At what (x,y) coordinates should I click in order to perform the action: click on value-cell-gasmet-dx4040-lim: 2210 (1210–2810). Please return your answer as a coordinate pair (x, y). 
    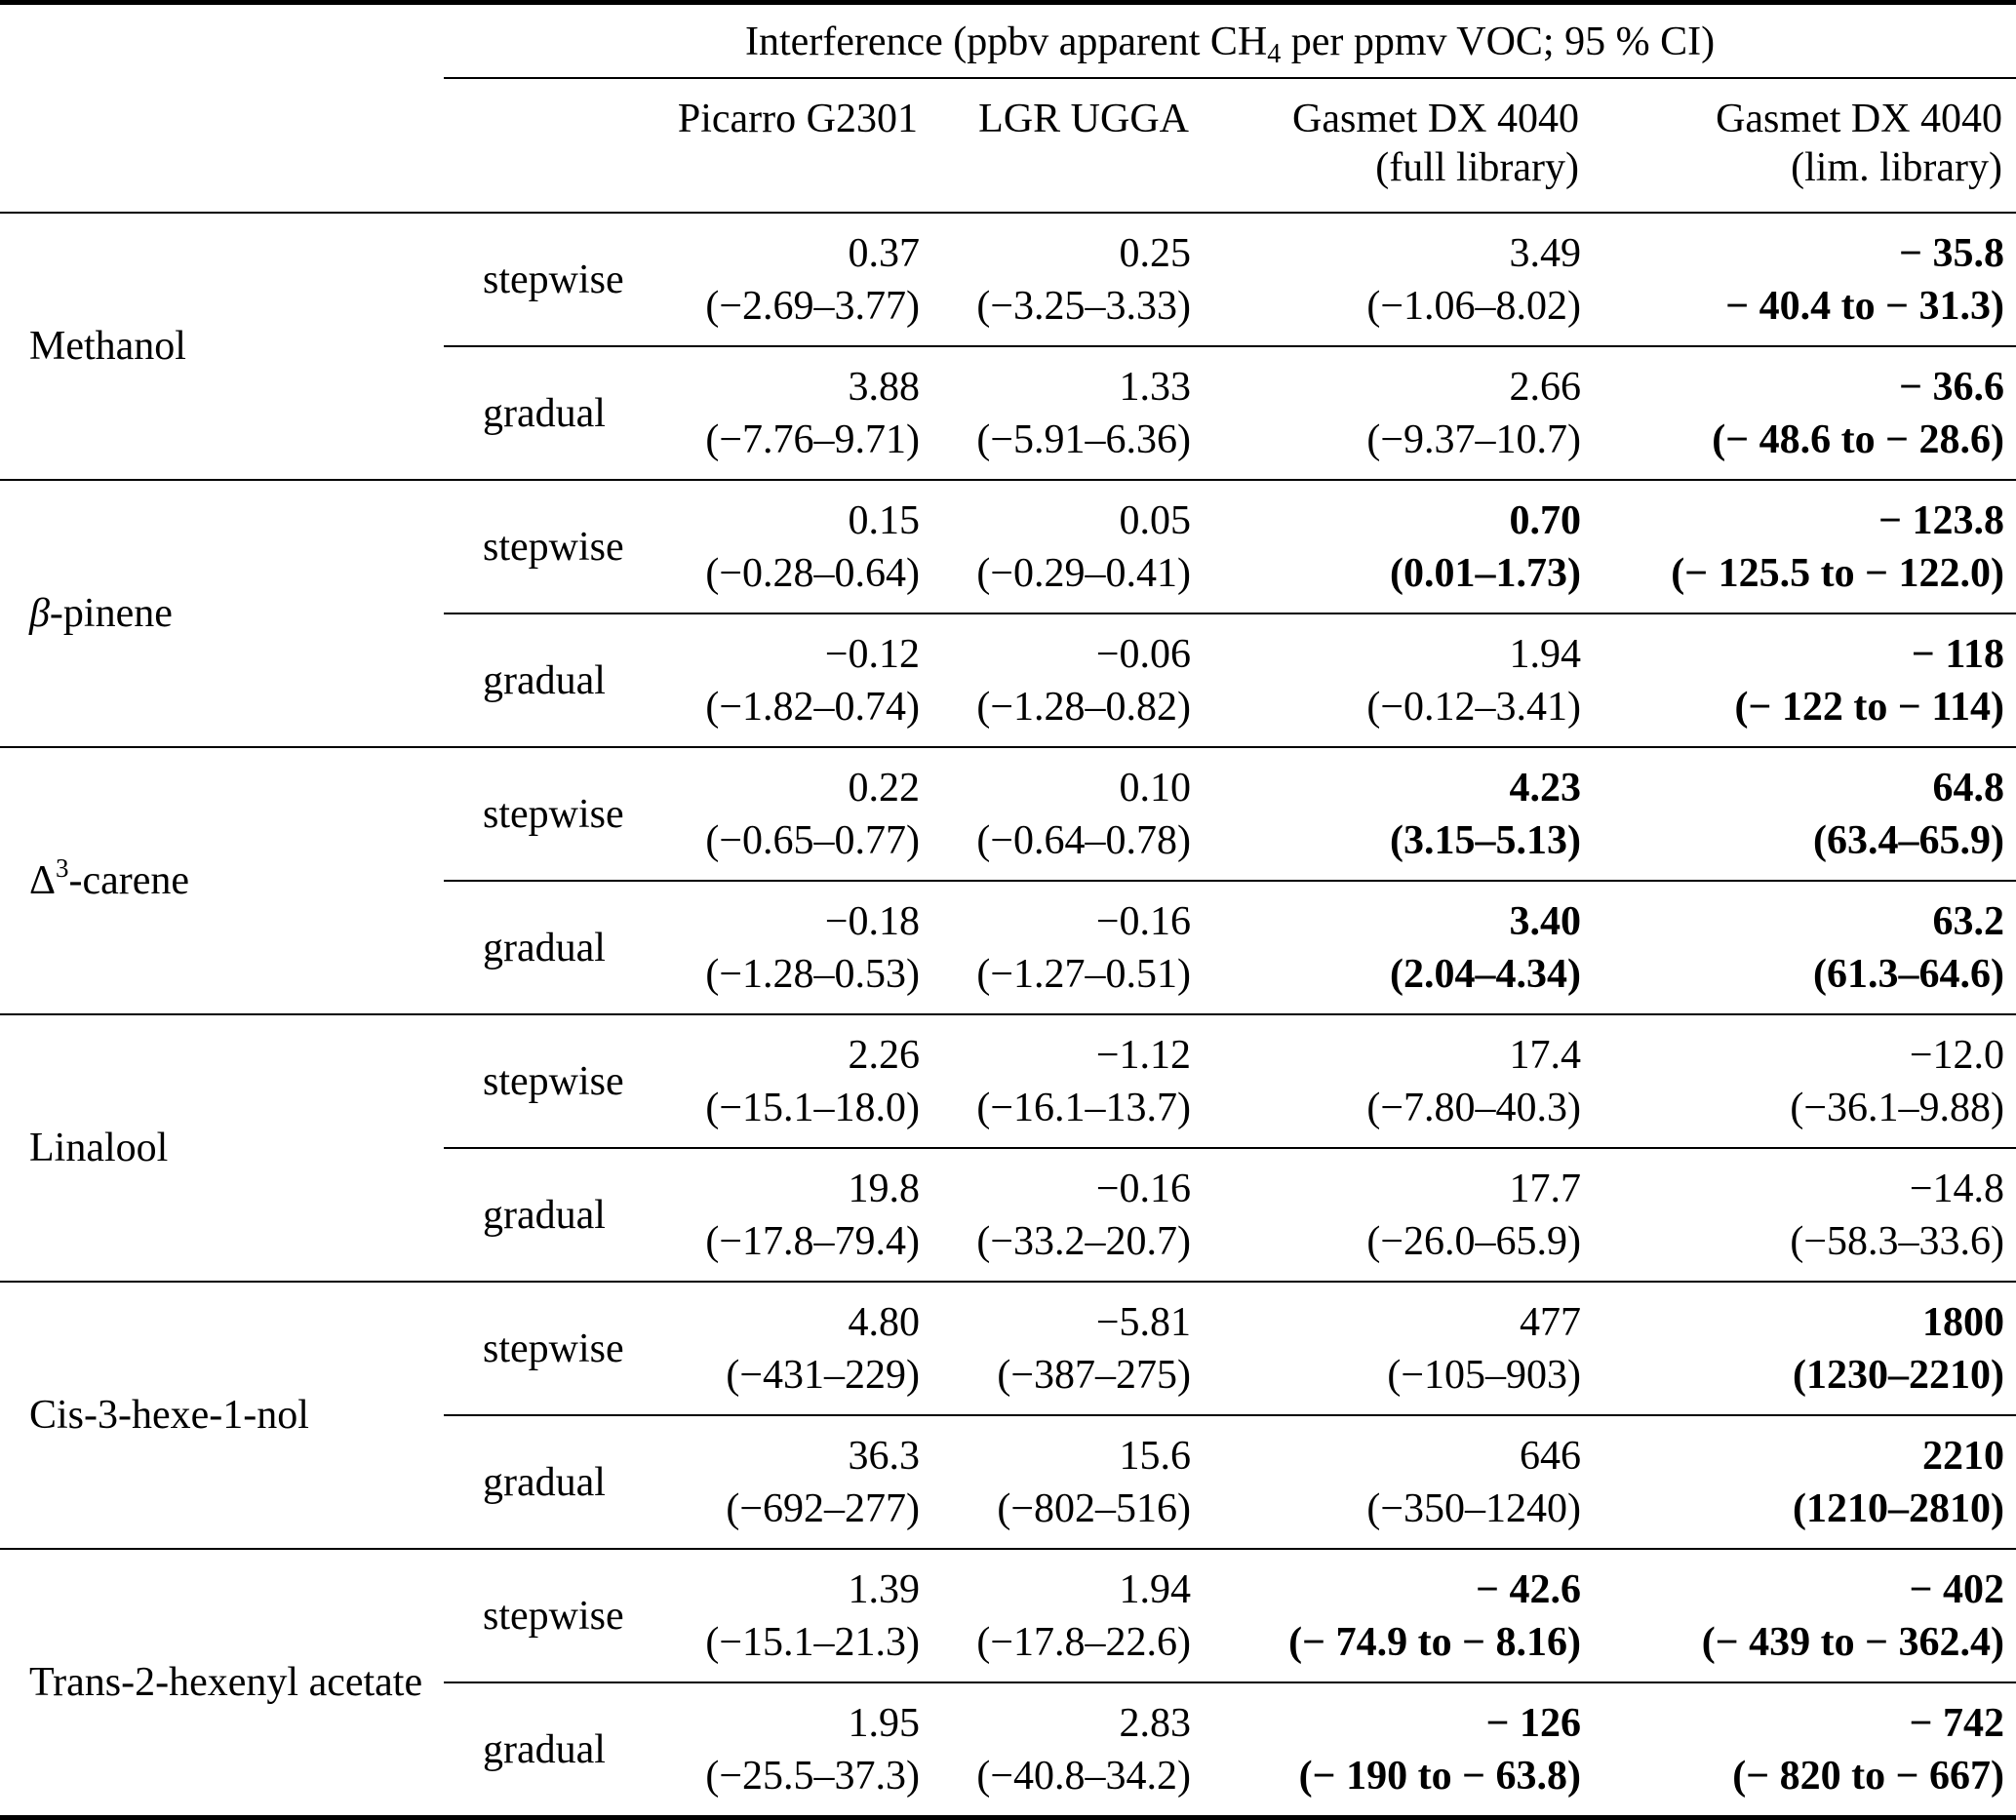
    Looking at the image, I should click on (1805, 1482).